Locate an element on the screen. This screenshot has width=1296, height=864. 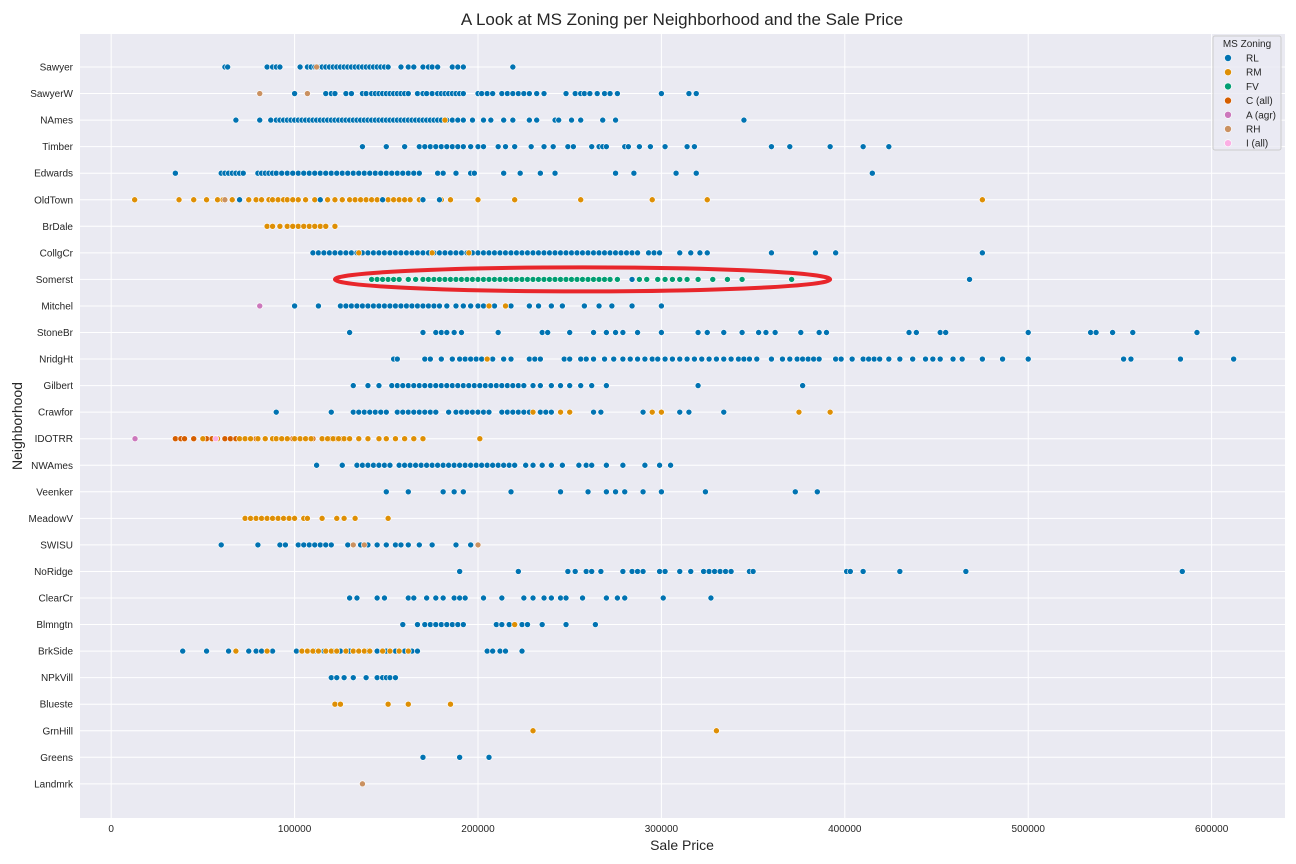
legend-marker is located at coordinates (1228, 100).